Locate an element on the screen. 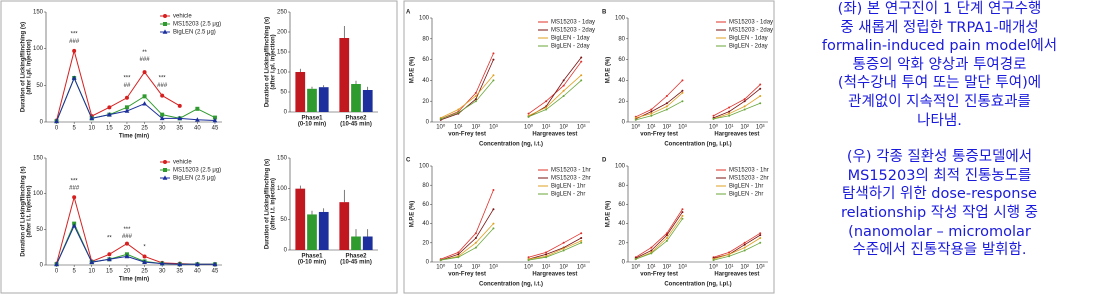 The height and width of the screenshot is (294, 1103). x-tick-label: 30 is located at coordinates (162, 272).